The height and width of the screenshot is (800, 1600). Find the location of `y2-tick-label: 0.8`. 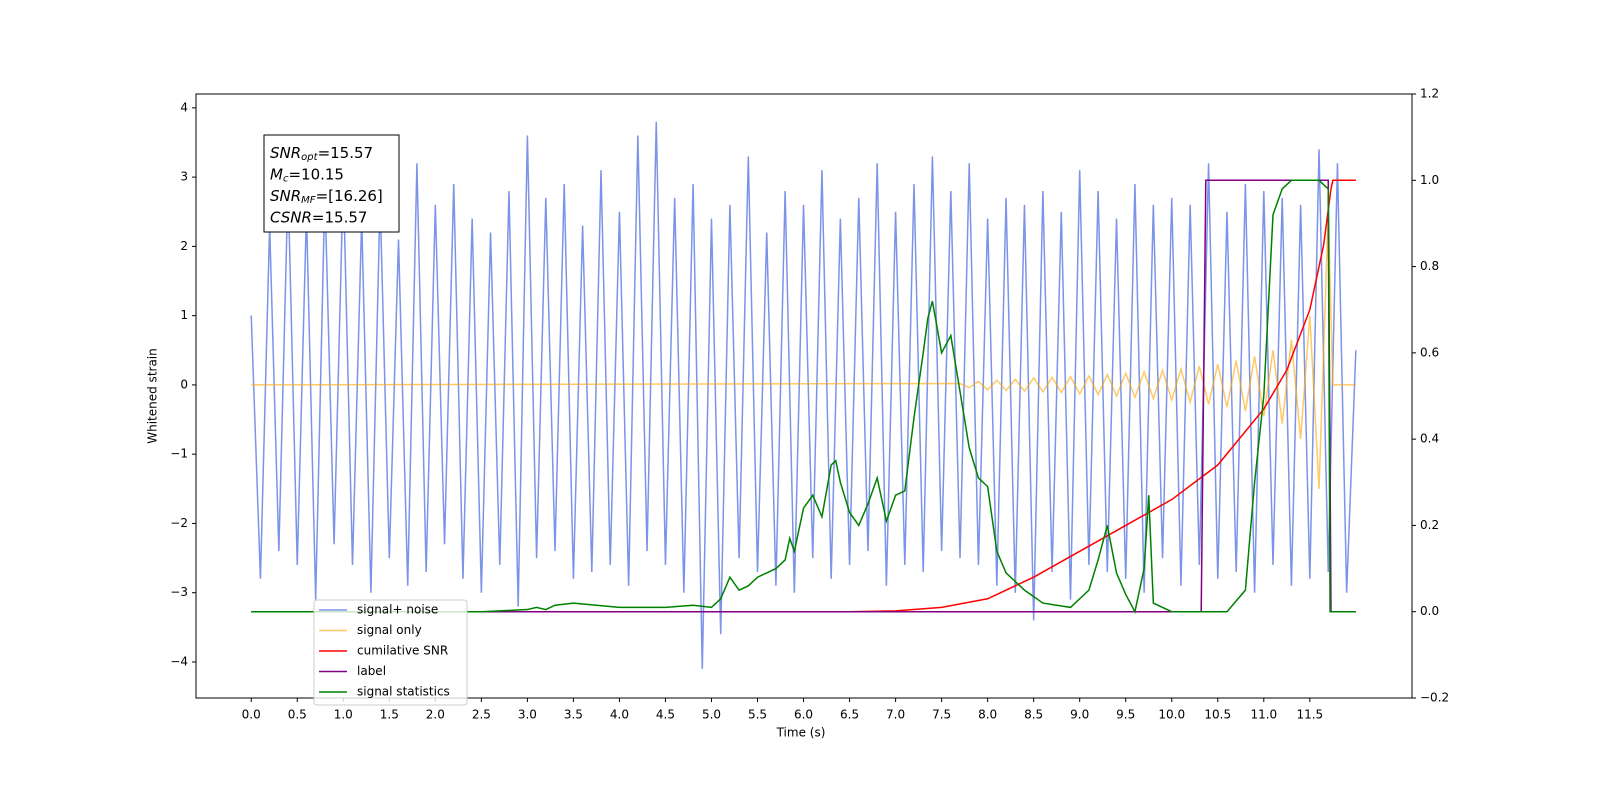

y2-tick-label: 0.8 is located at coordinates (1429, 266).